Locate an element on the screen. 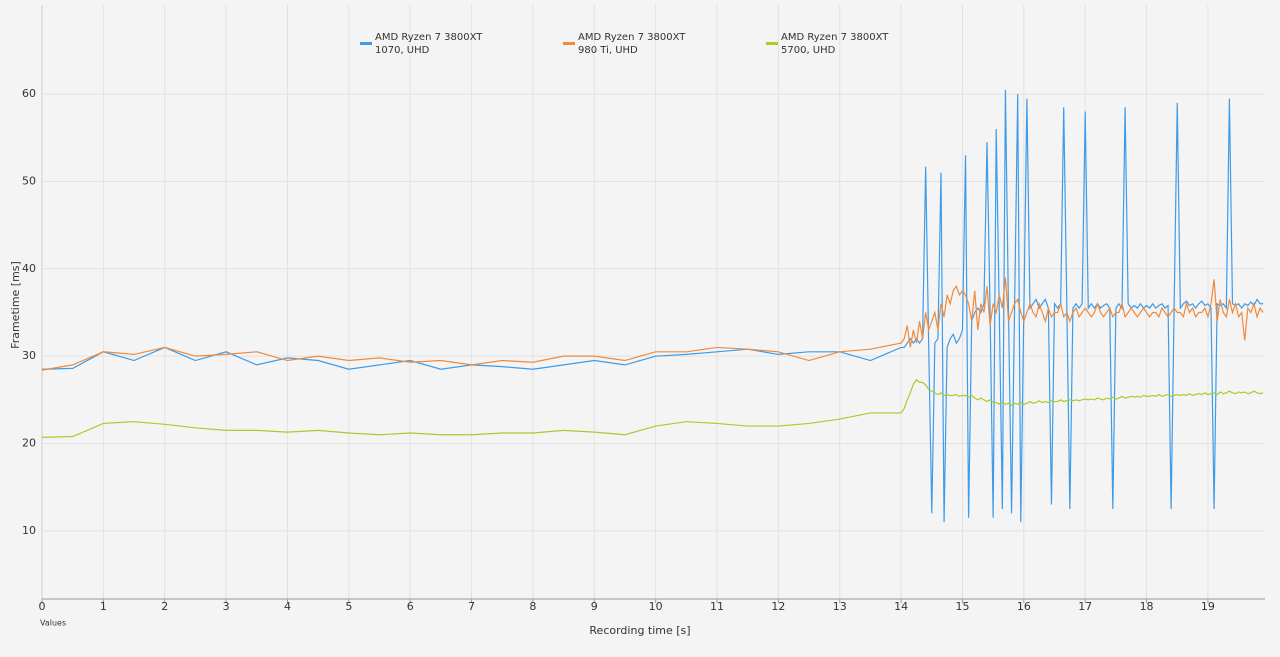 This screenshot has height=657, width=1280. x-tick-label: 12 is located at coordinates (778, 606).